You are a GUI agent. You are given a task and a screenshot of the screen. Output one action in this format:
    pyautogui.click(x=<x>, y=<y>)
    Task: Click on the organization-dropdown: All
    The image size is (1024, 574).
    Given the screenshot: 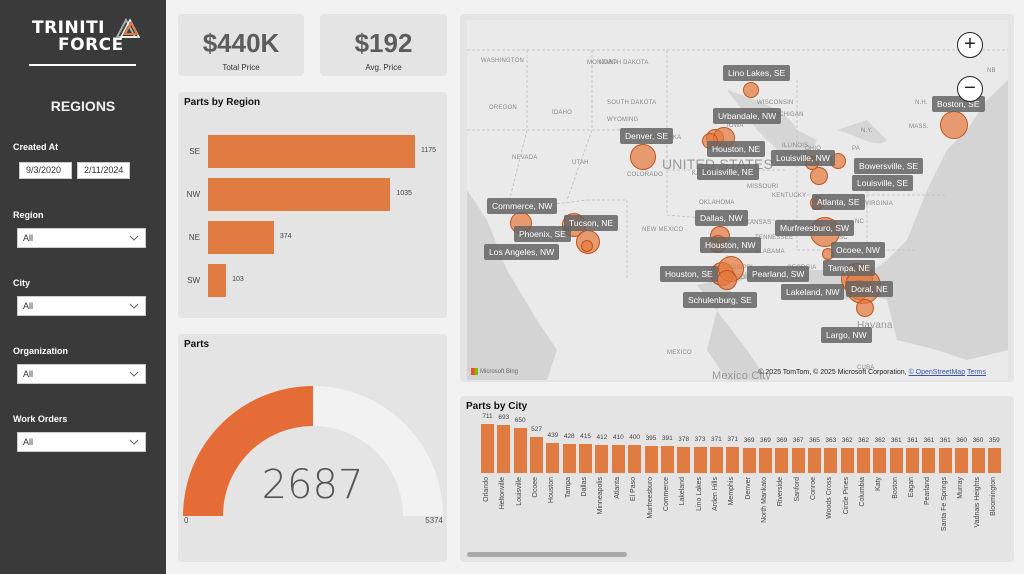 What is the action you would take?
    pyautogui.click(x=81, y=374)
    